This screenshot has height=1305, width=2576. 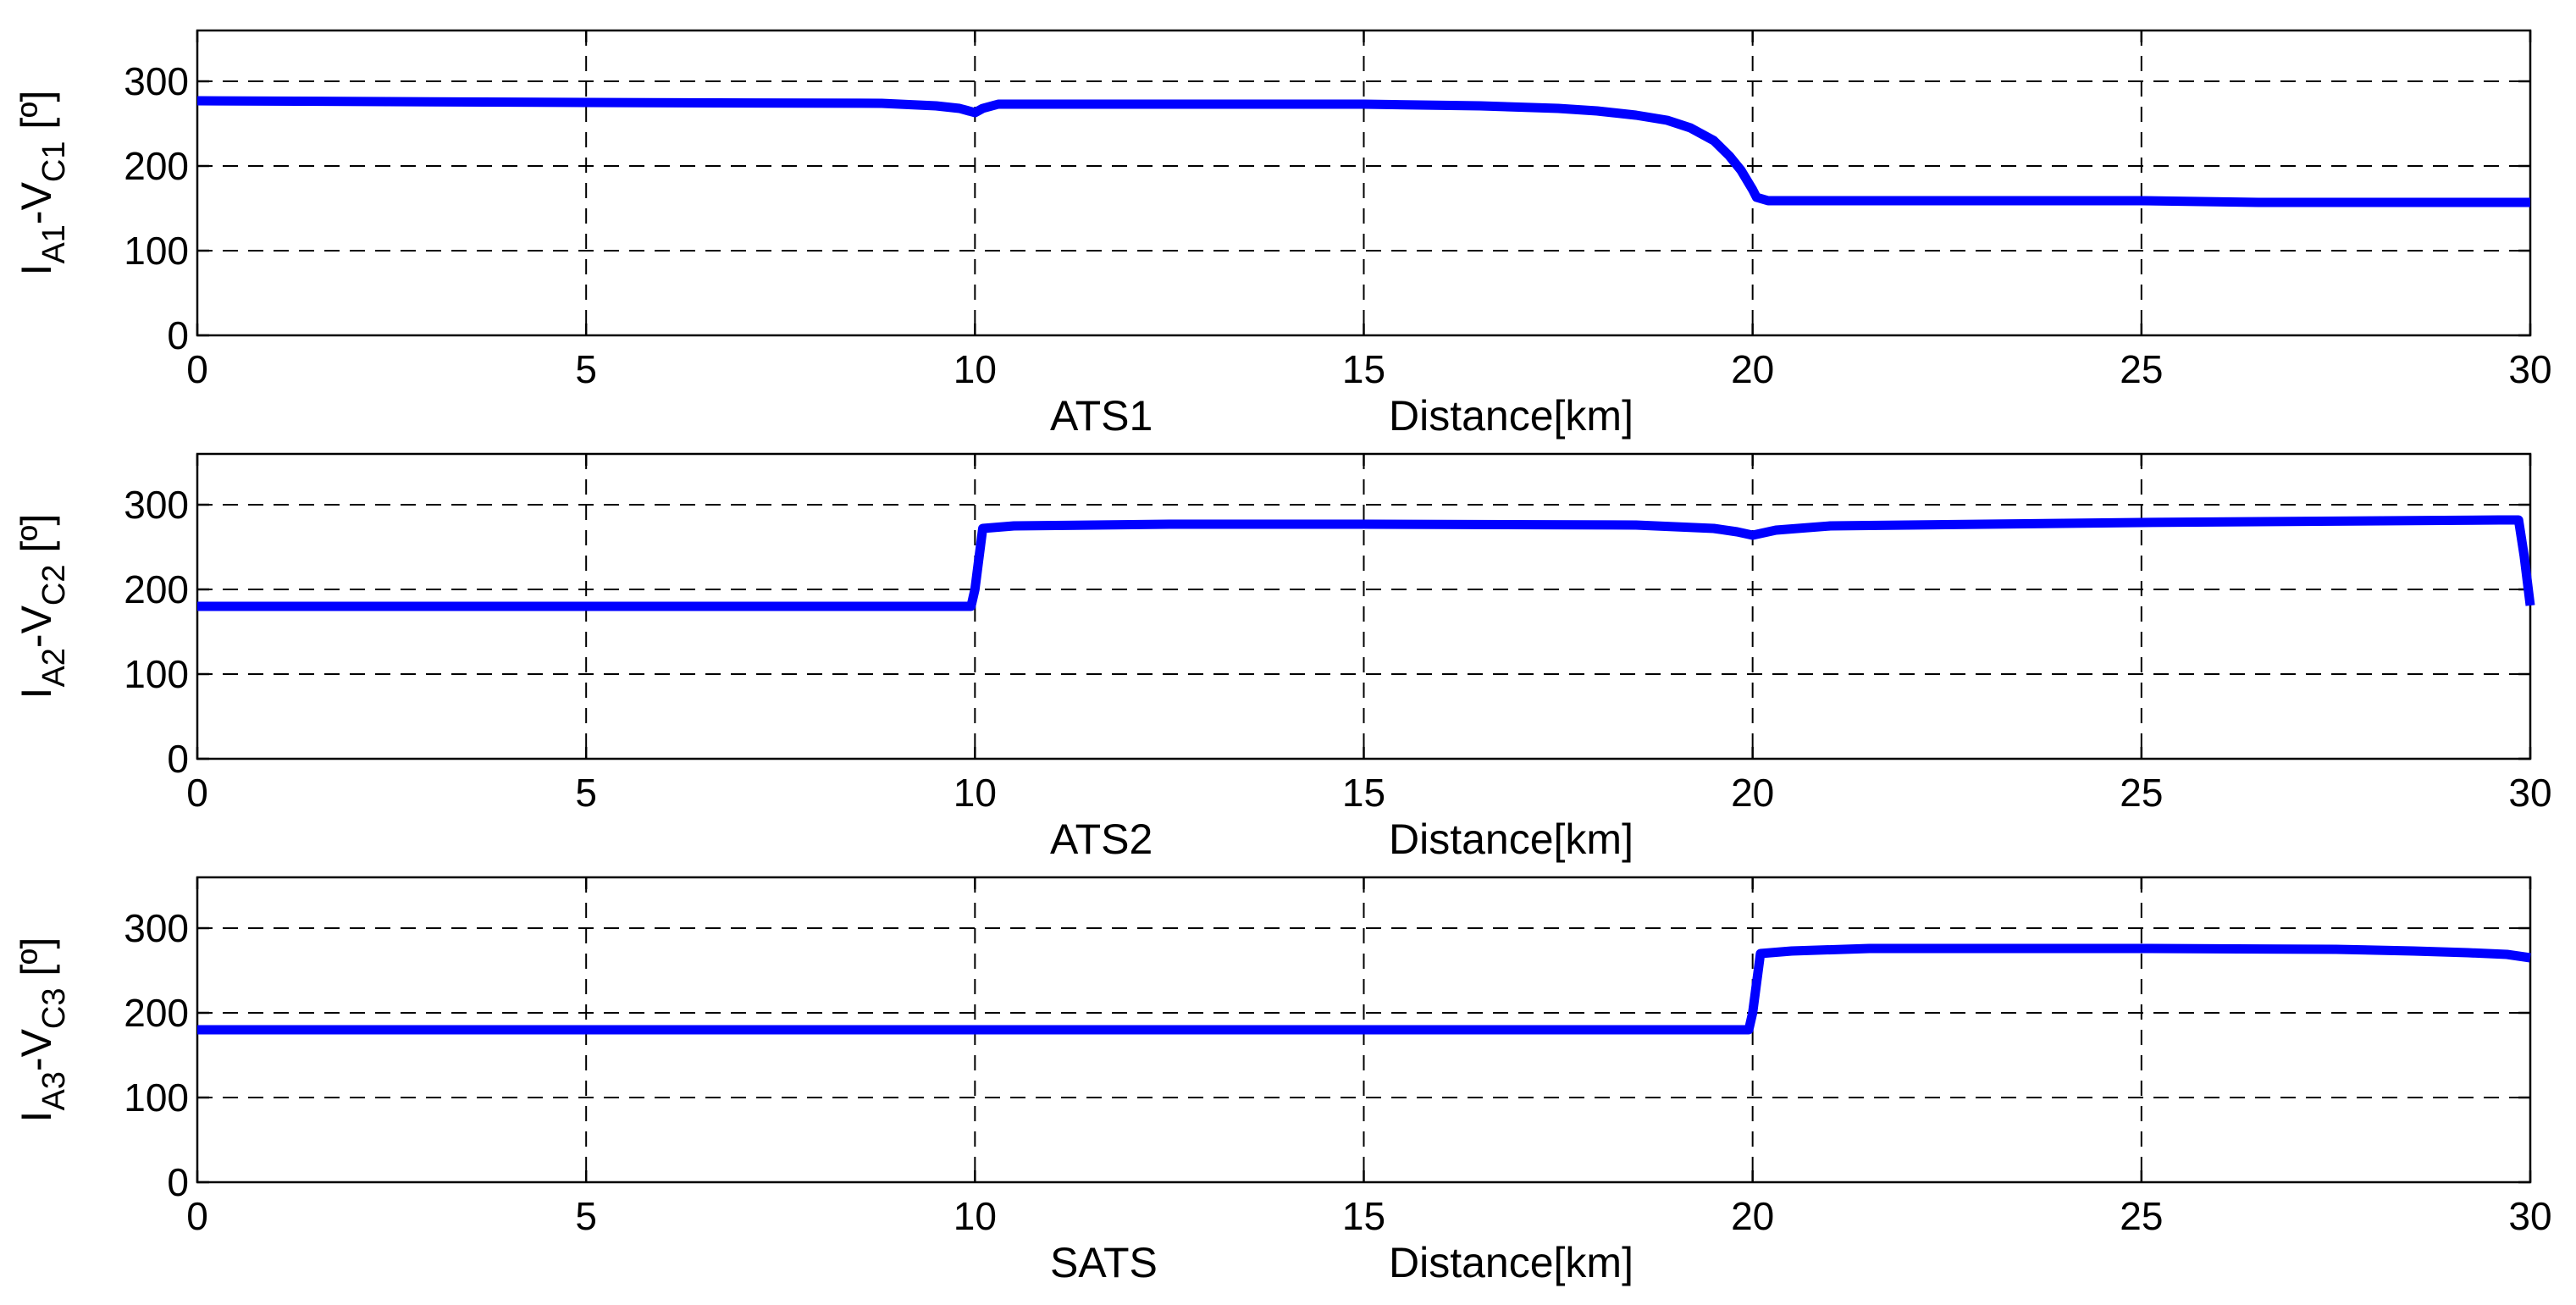 I want to click on y-axis-label: IA3-VC3 [º], so click(x=42, y=1030).